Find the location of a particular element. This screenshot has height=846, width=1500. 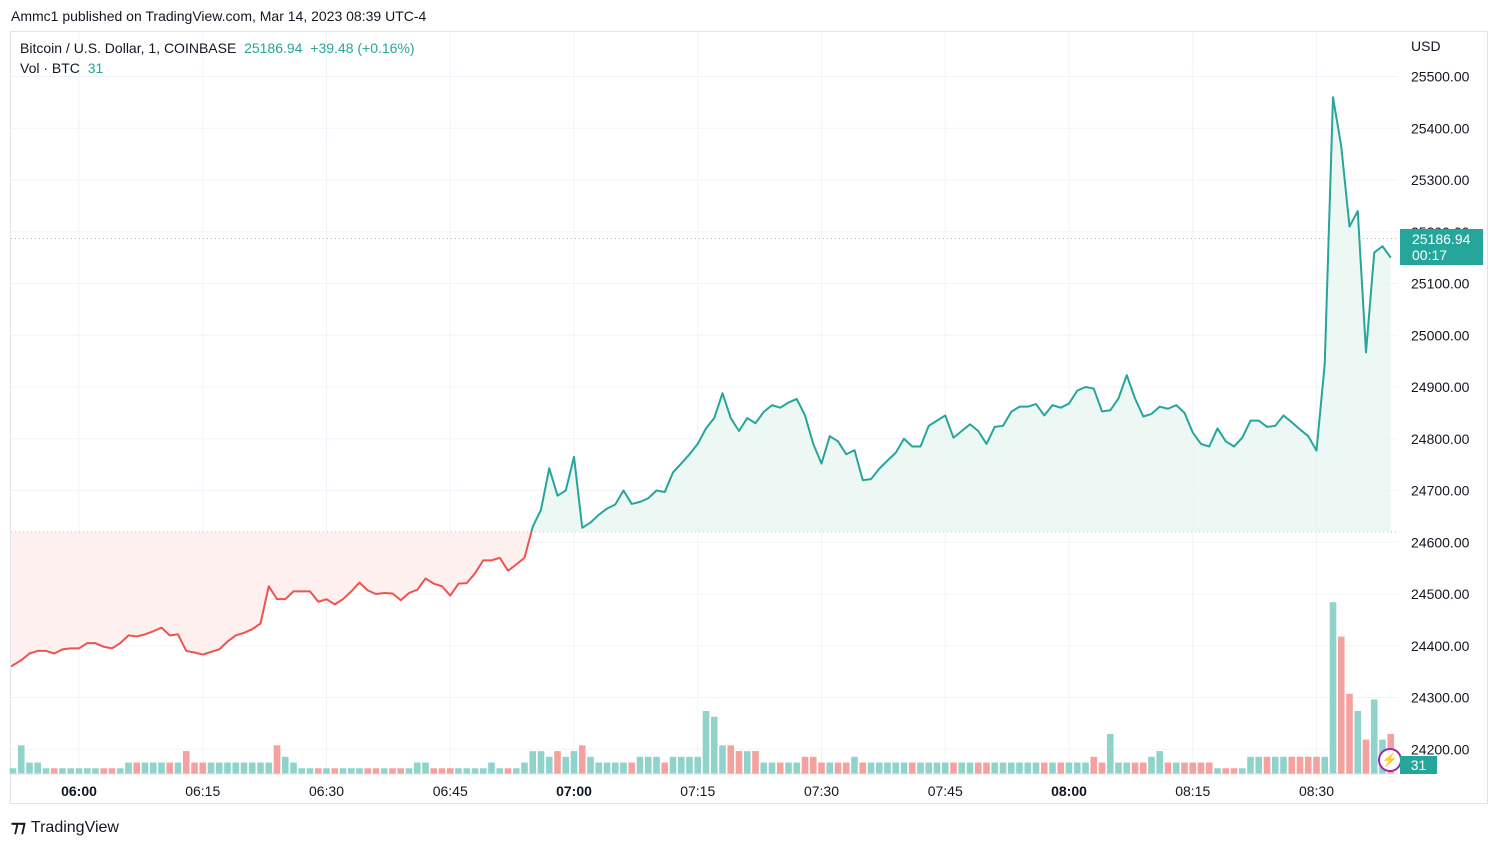

last-price: 25186.94 is located at coordinates (273, 48).